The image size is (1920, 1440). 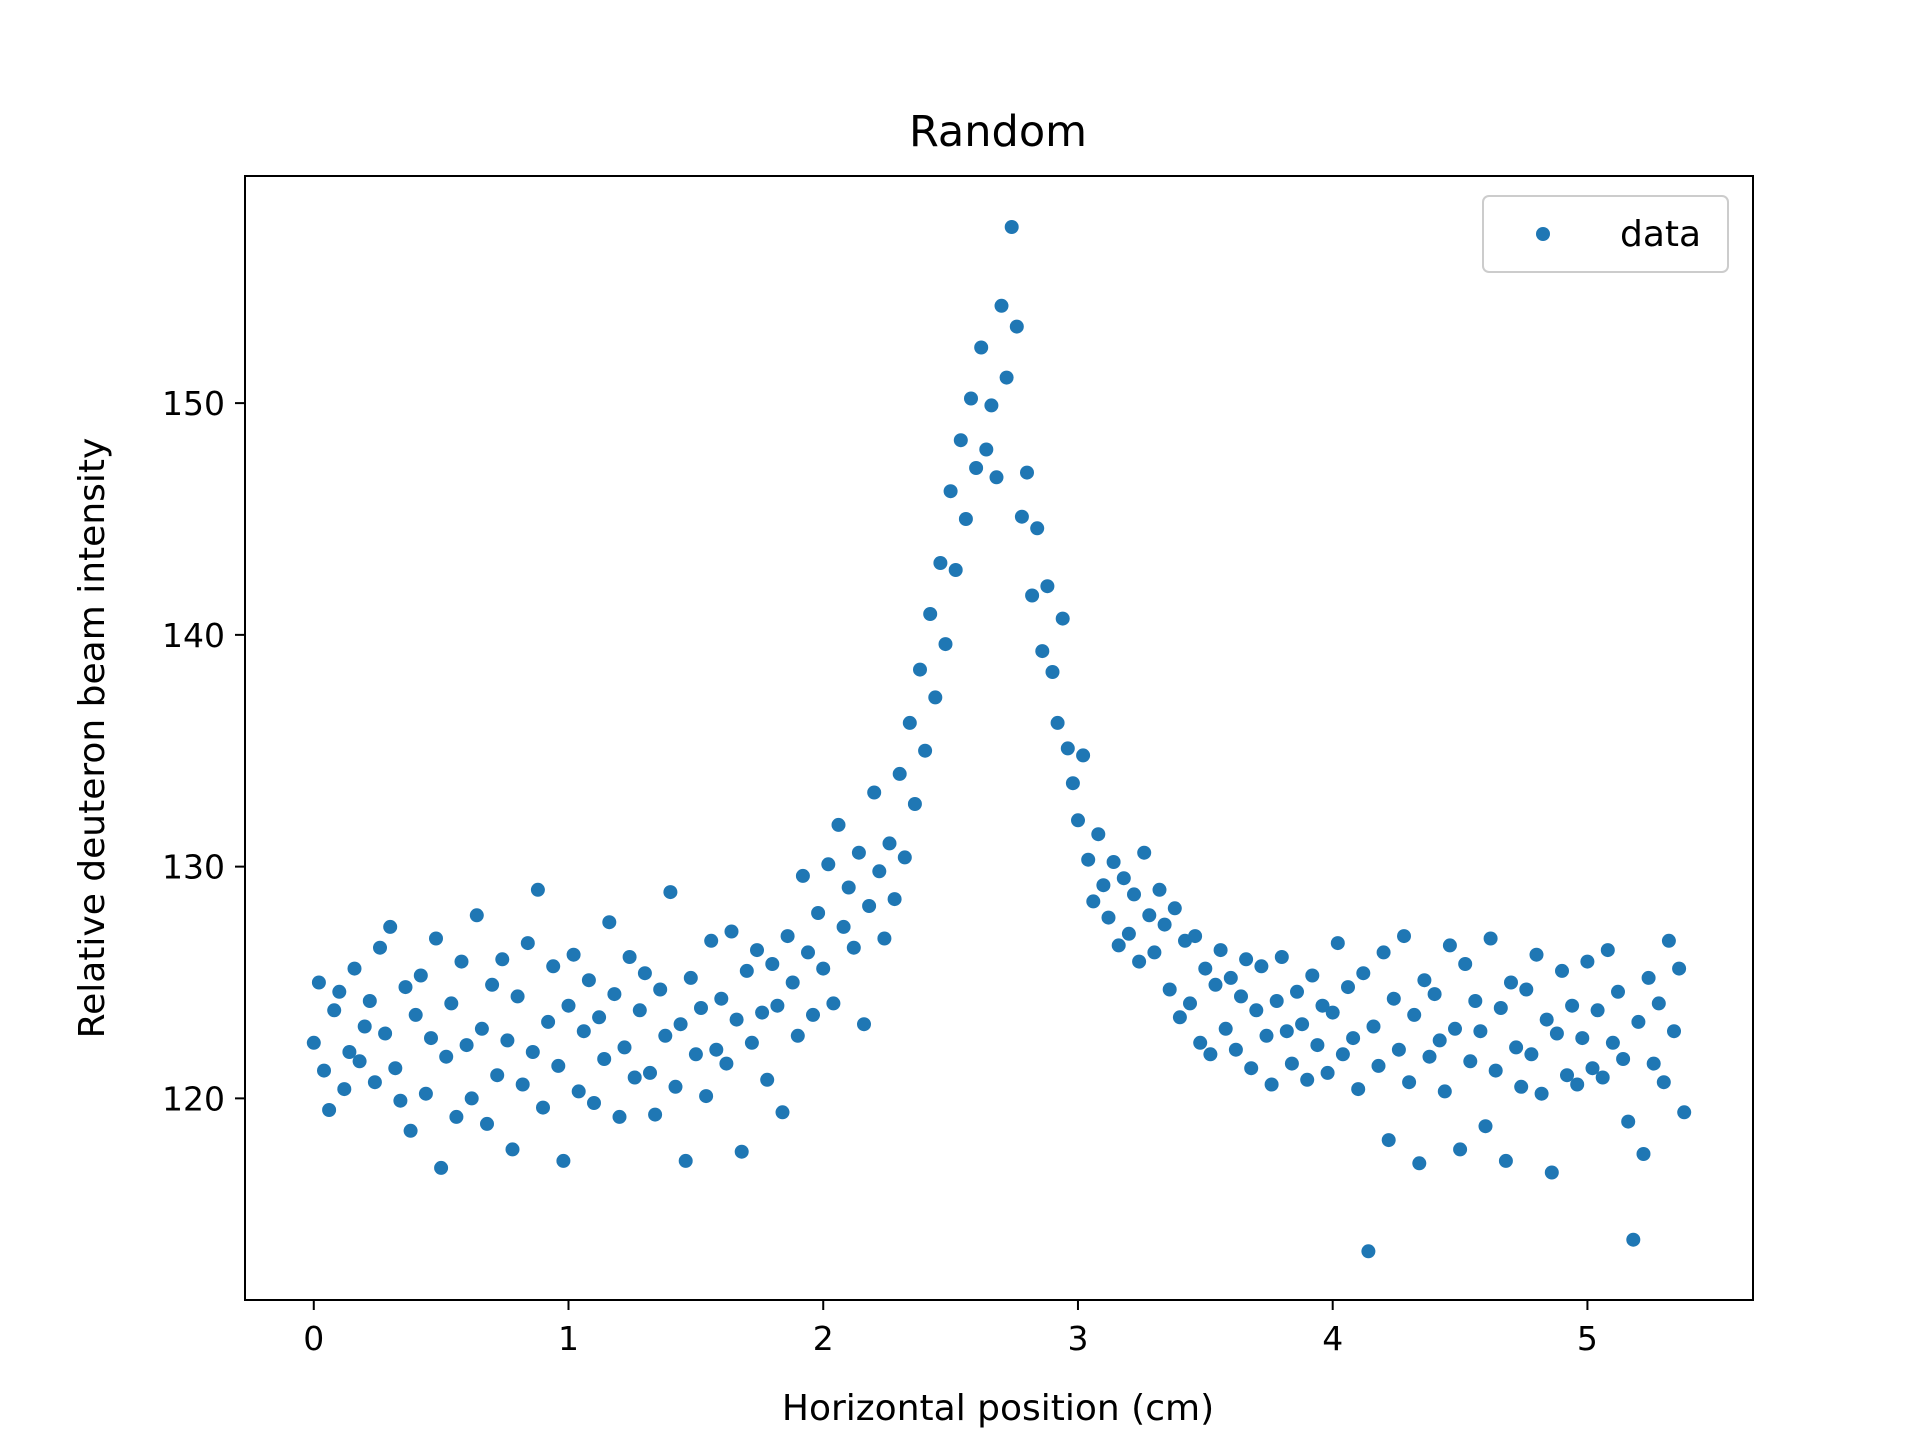 What do you see at coordinates (193, 1098) in the screenshot?
I see `y-tick-label: 120` at bounding box center [193, 1098].